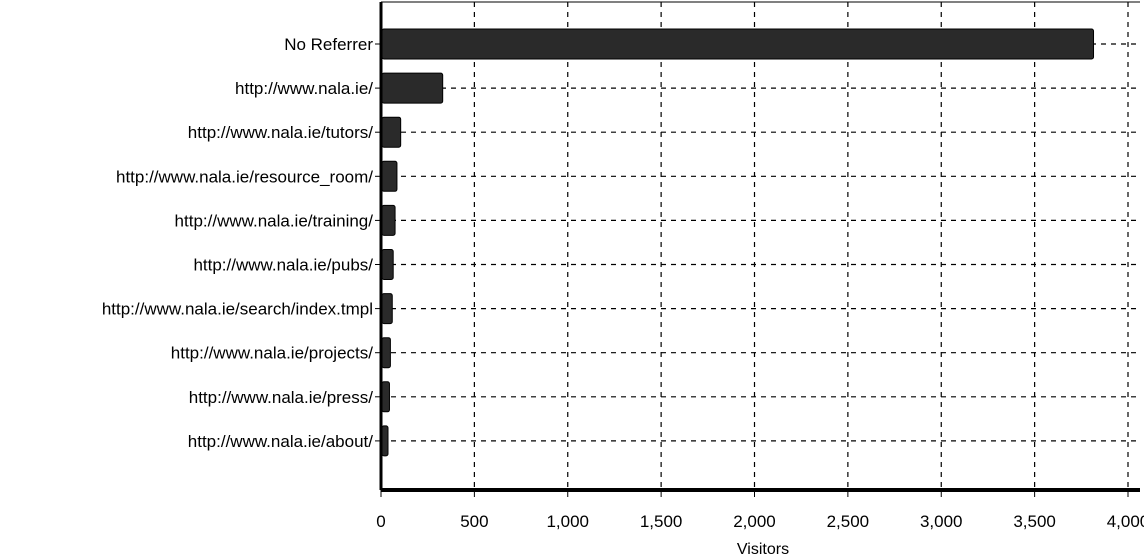 This screenshot has height=558, width=1144. What do you see at coordinates (280, 132) in the screenshot?
I see `category-label: http://www.nala.ie/tutors/` at bounding box center [280, 132].